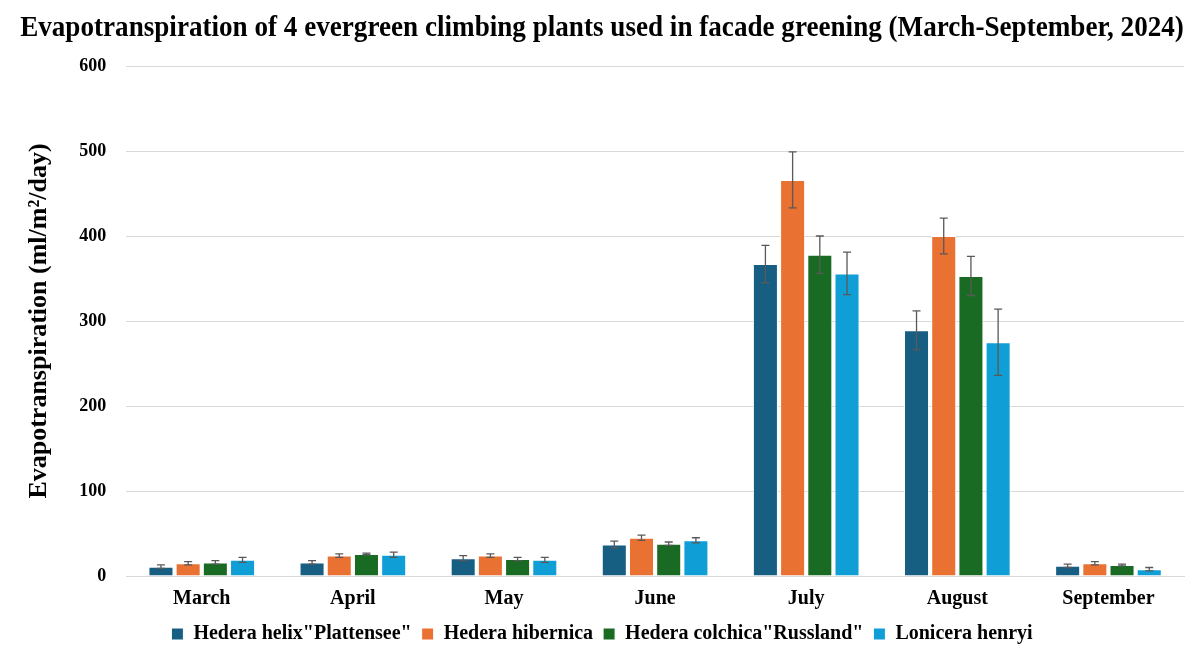 This screenshot has width=1204, height=659. Describe the element at coordinates (93, 64) in the screenshot. I see `y-tick-label: 600` at that location.